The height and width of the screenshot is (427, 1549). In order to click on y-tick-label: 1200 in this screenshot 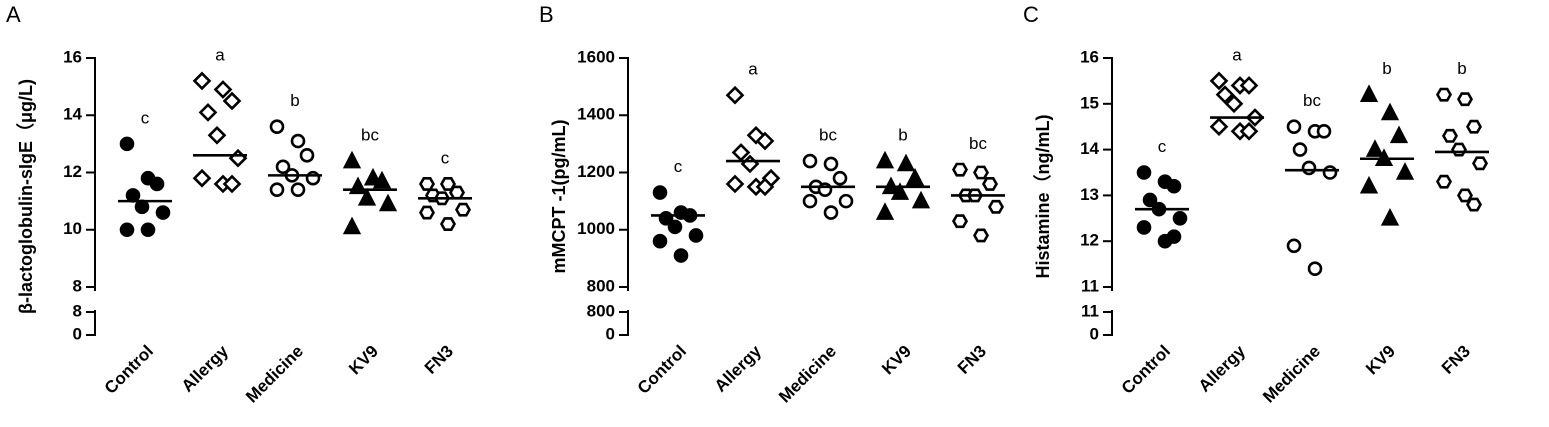, I will do `click(596, 171)`.